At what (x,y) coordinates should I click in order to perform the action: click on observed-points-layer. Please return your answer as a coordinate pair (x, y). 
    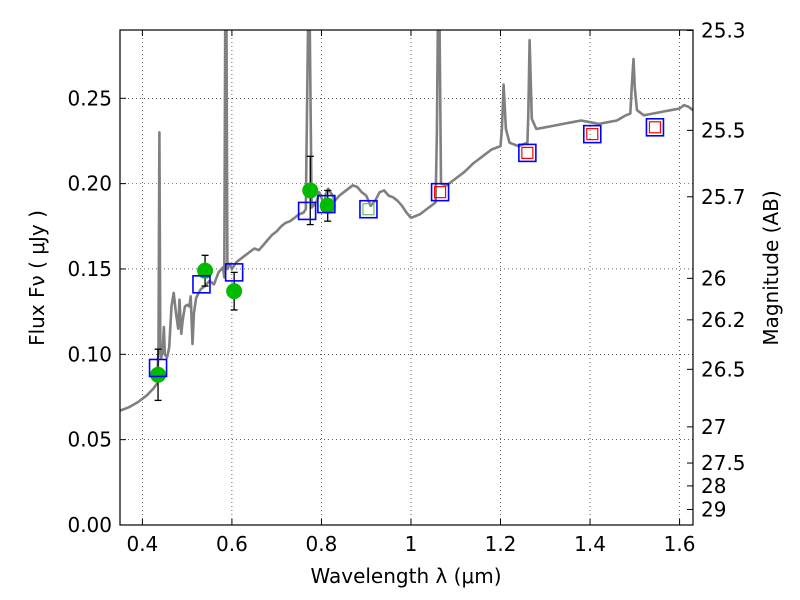
    Looking at the image, I should click on (243, 282).